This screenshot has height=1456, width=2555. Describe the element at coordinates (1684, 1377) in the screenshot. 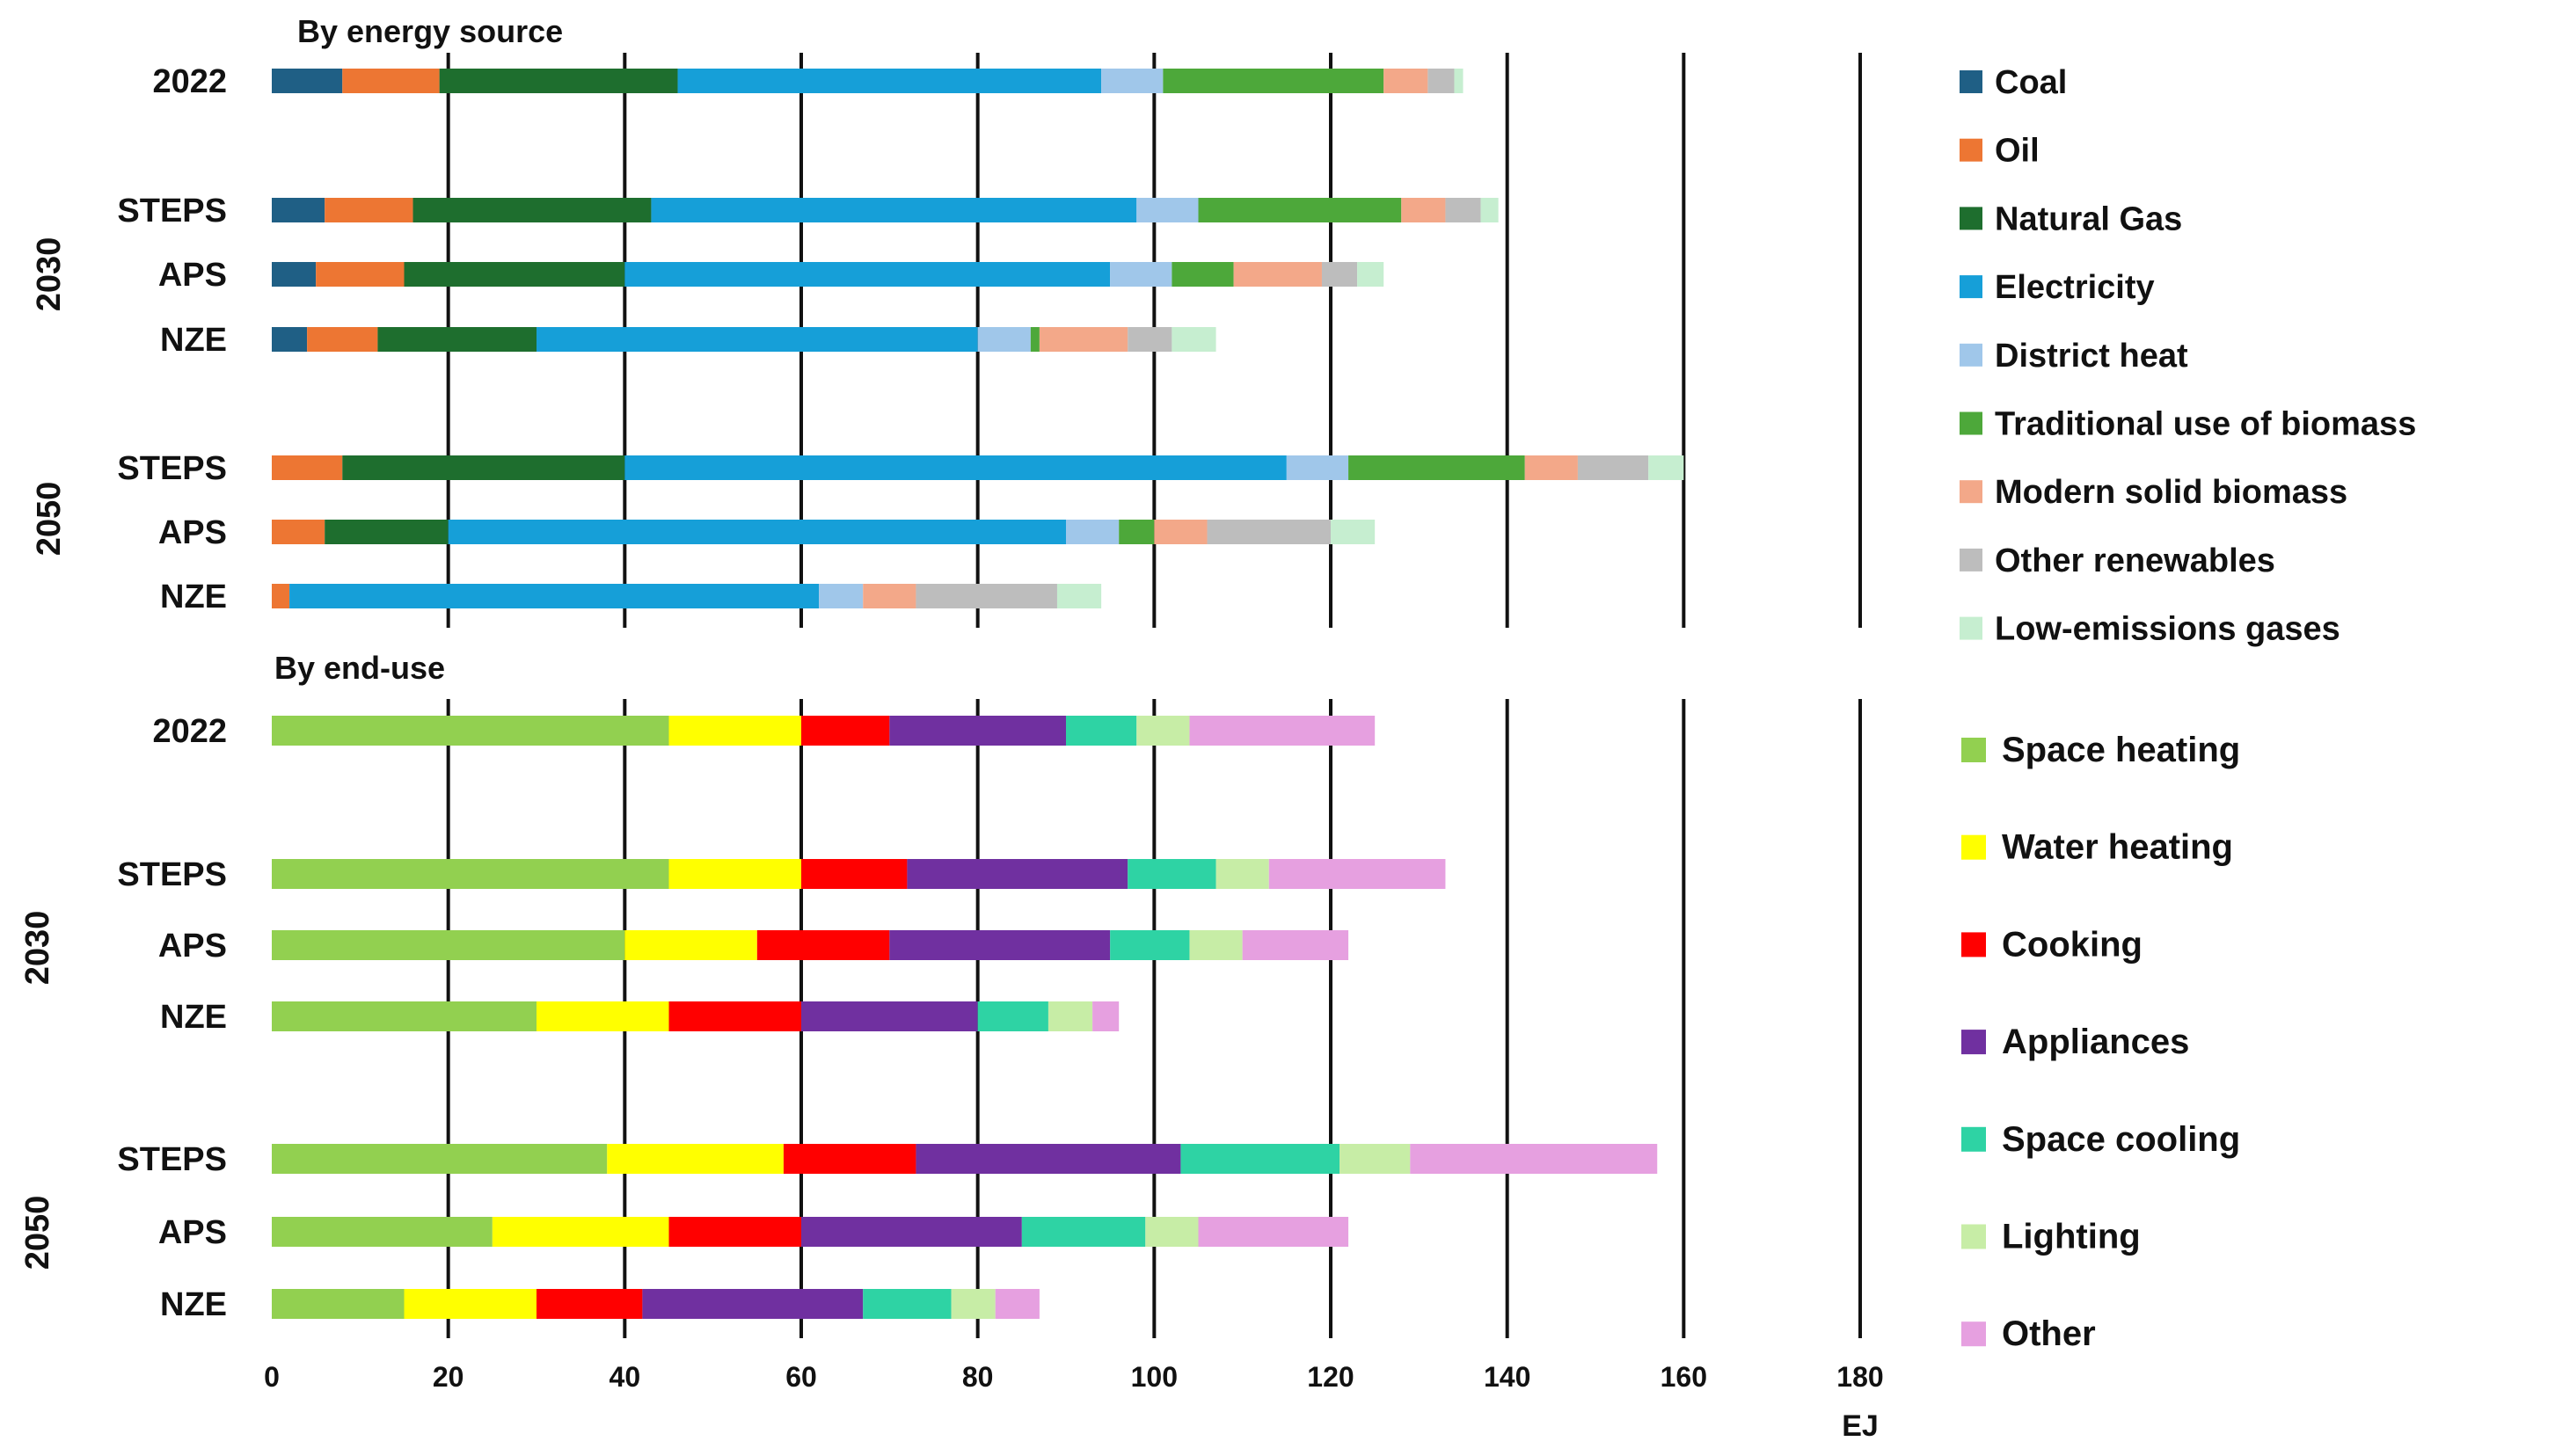

I see `x-tick-160: 160` at that location.